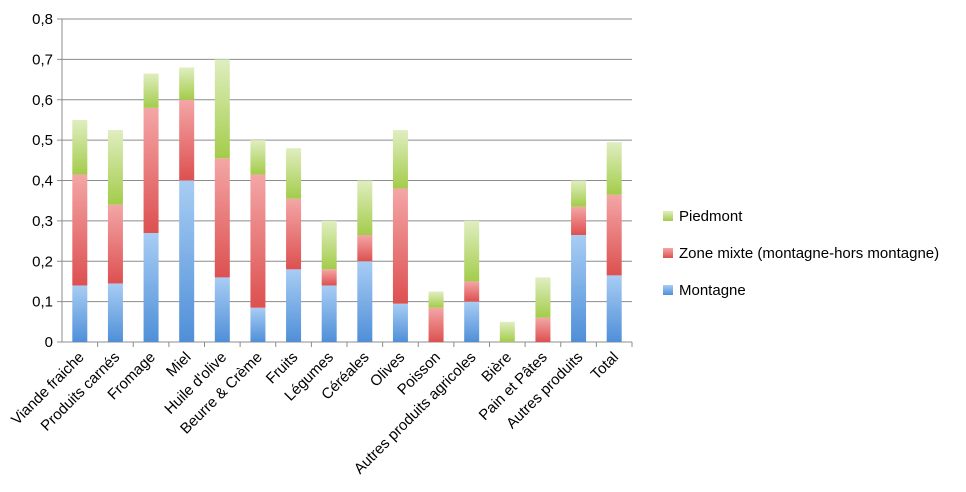 Image resolution: width=966 pixels, height=492 pixels. What do you see at coordinates (178, 364) in the screenshot?
I see `x-category-label: Miel` at bounding box center [178, 364].